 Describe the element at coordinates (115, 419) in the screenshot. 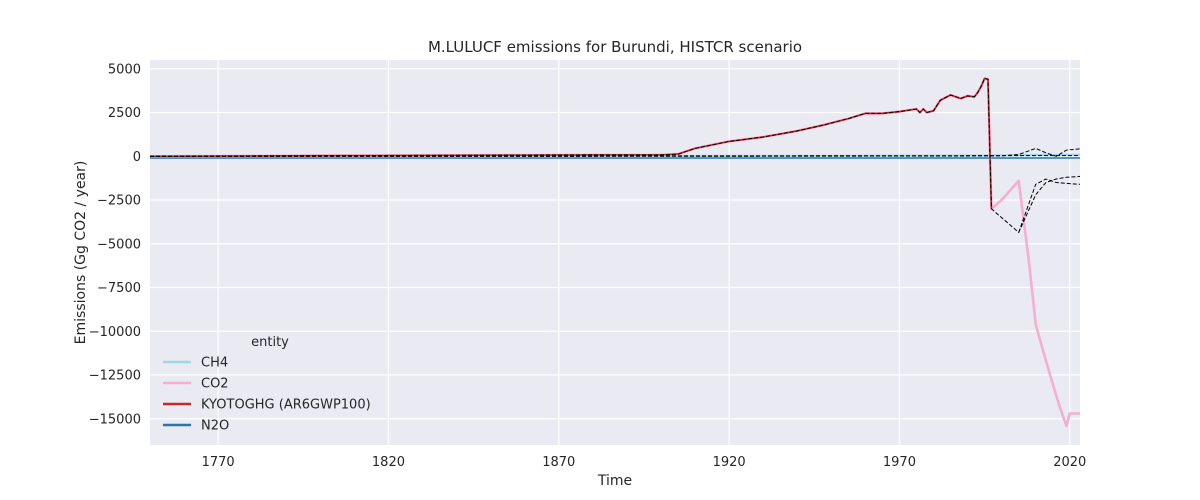

I see `y-tick-label: −15000` at that location.